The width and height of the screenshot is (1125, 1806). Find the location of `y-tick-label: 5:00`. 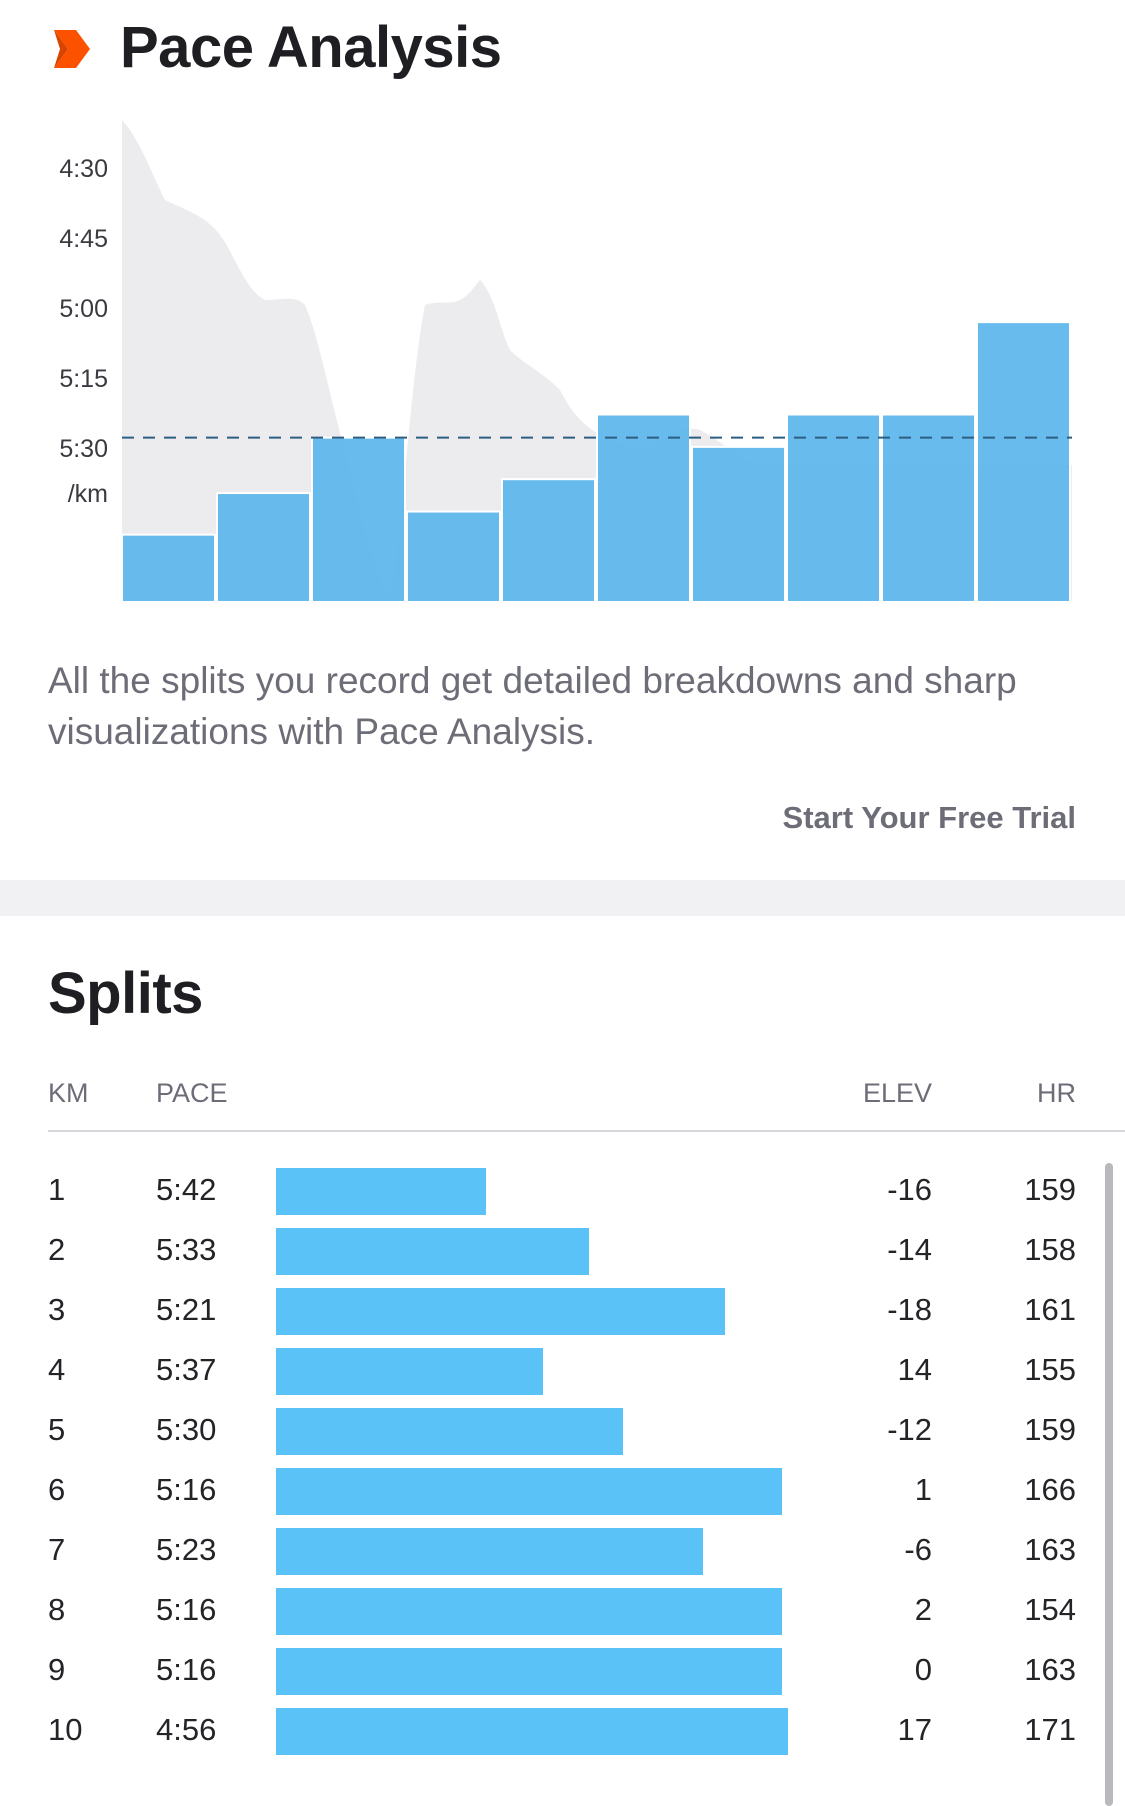

y-tick-label: 5:00 is located at coordinates (83, 309).